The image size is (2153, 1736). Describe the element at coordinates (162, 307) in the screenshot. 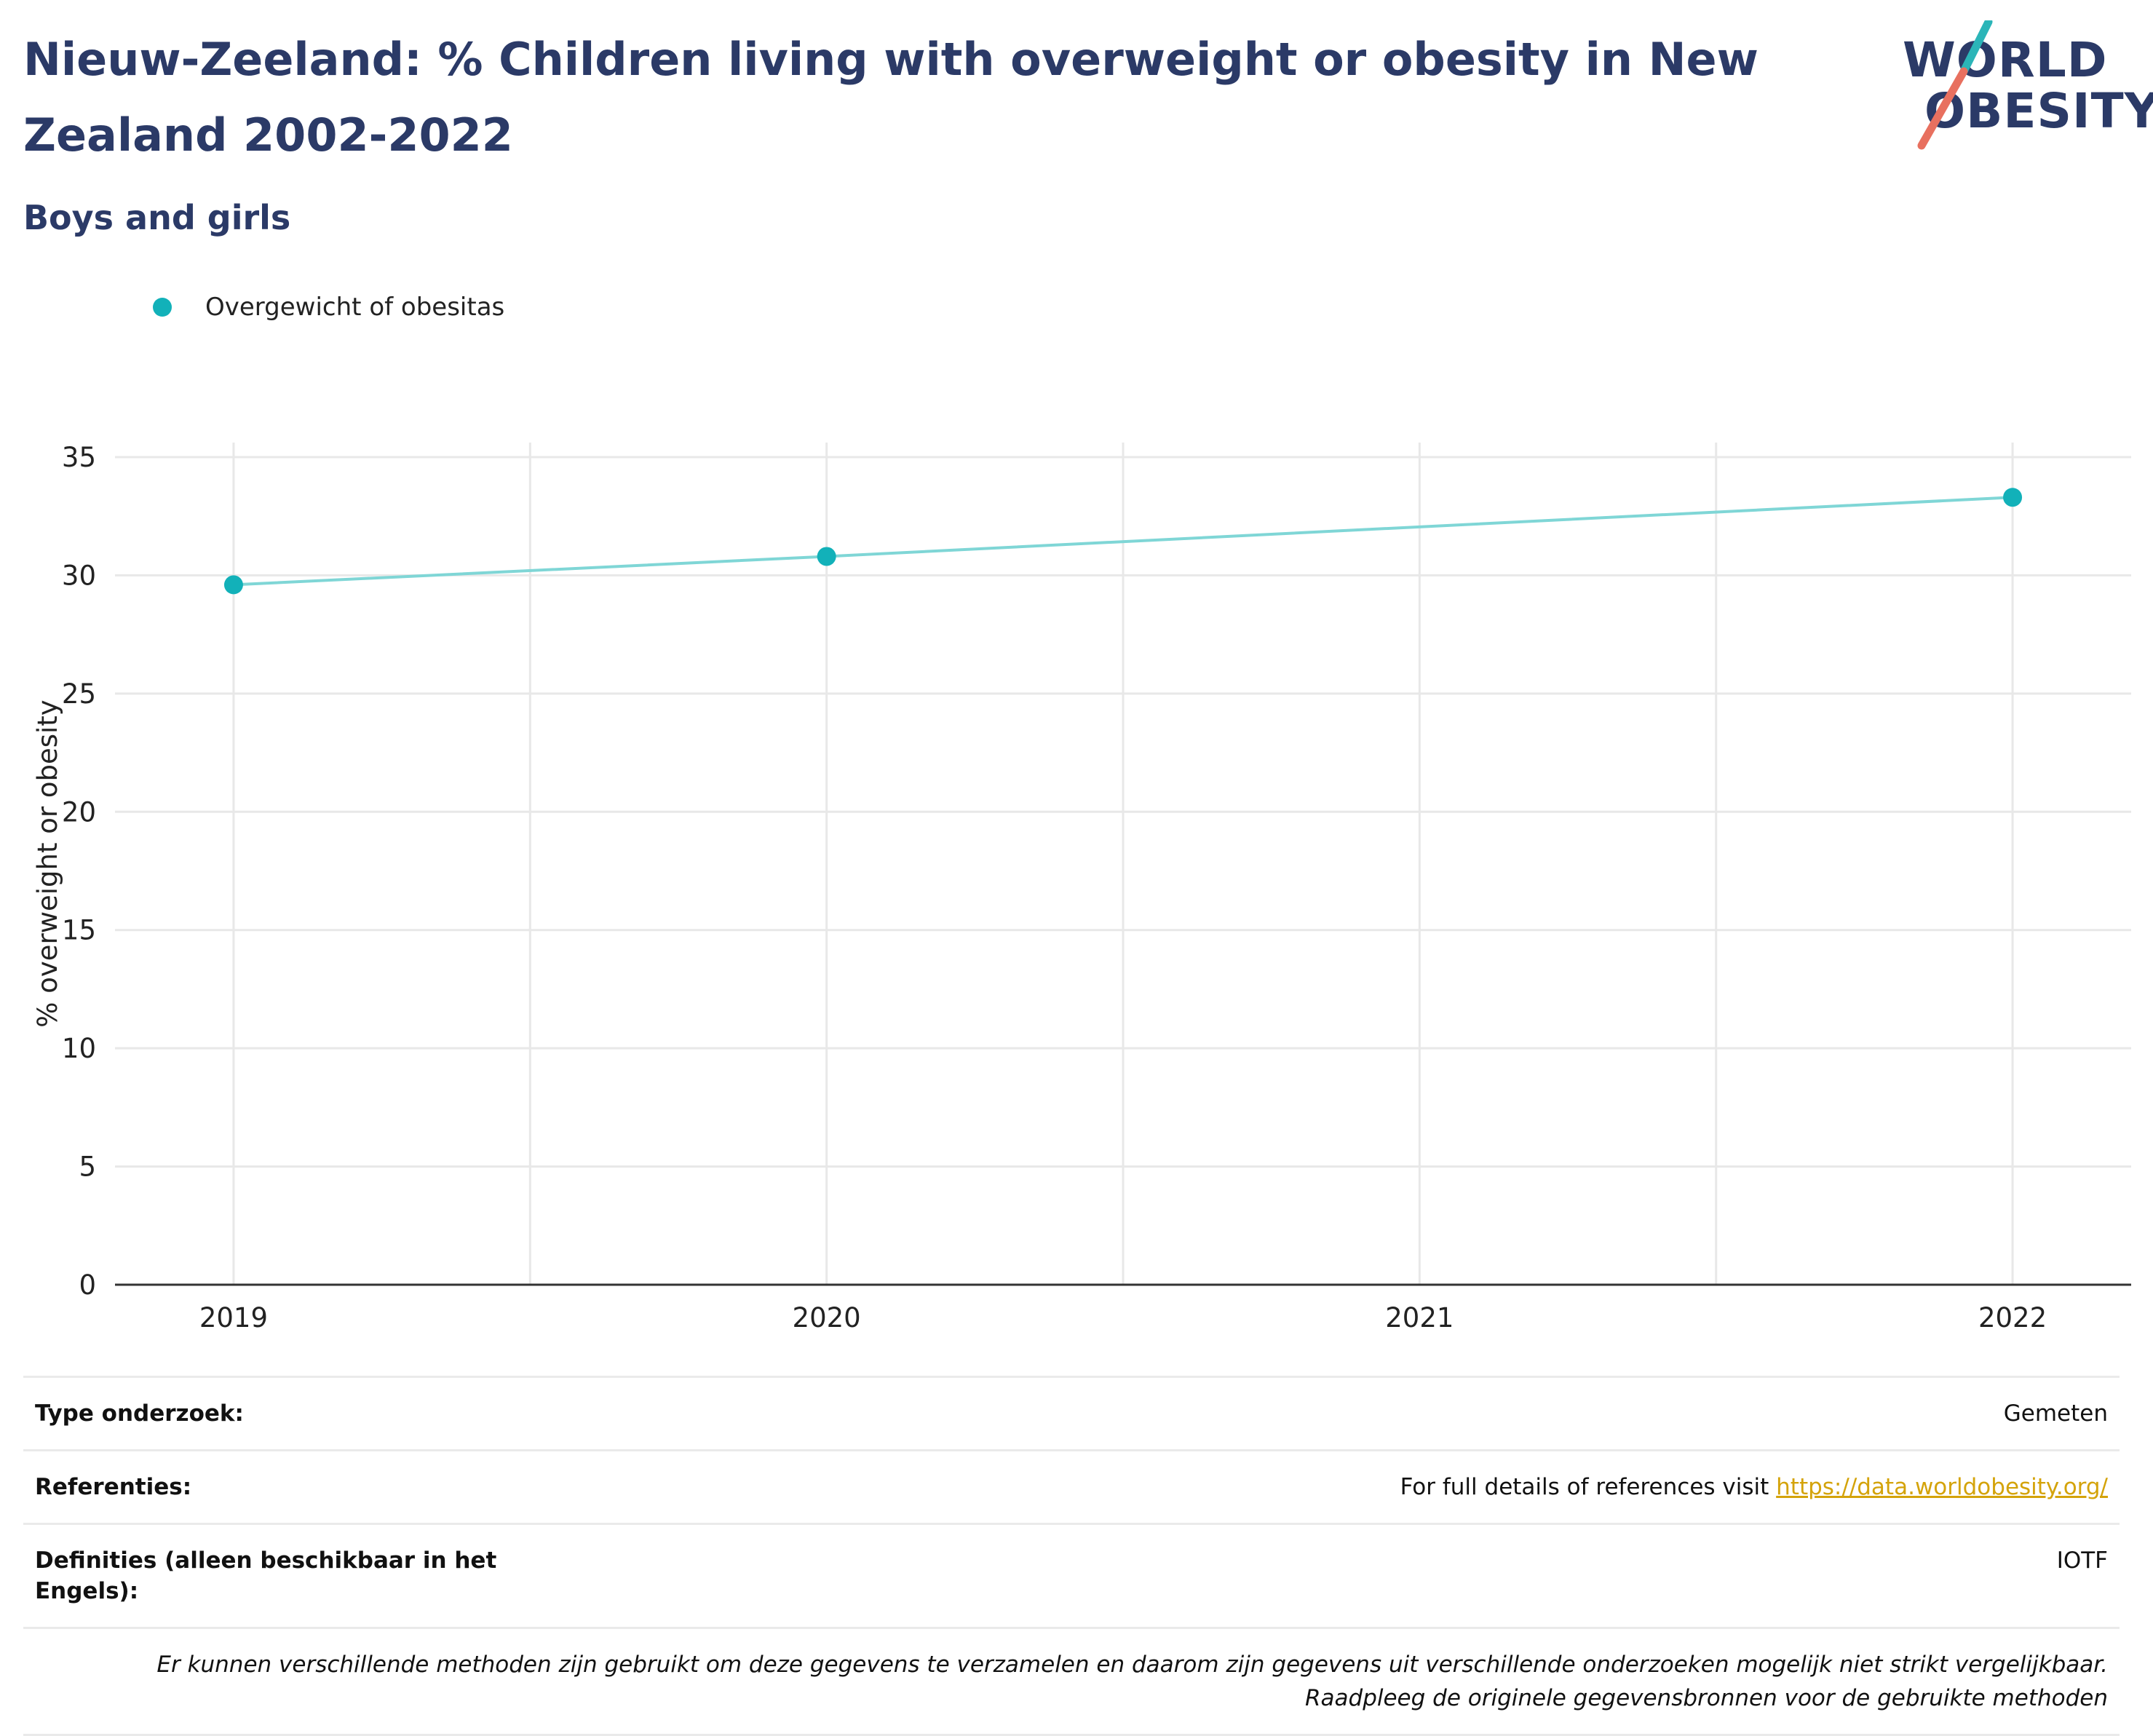

I see `legend-marker` at that location.